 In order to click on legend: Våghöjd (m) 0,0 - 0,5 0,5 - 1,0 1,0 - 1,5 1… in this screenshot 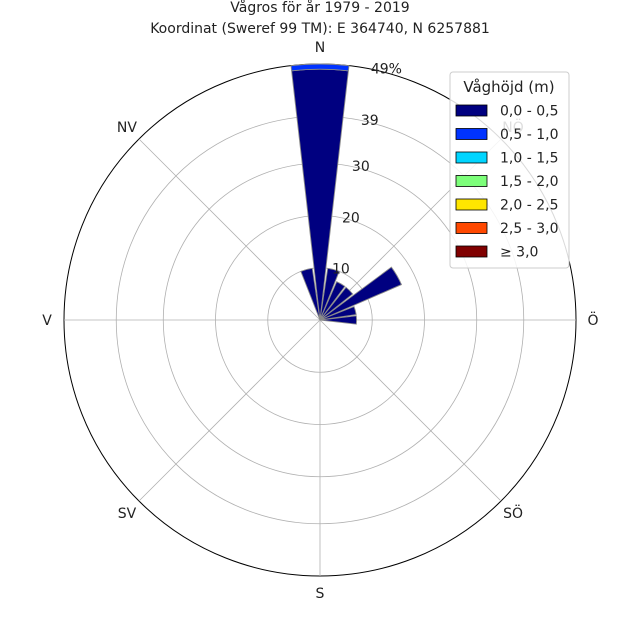, I will do `click(509, 170)`.